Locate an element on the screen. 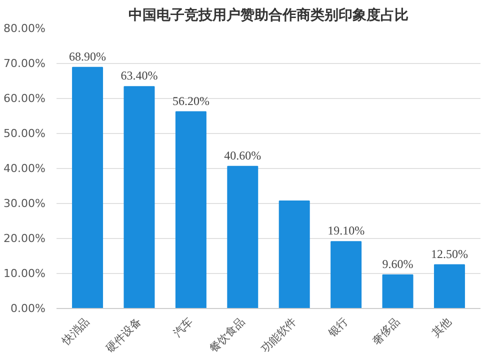  y-tick-label: 50.00% is located at coordinates (25, 133).